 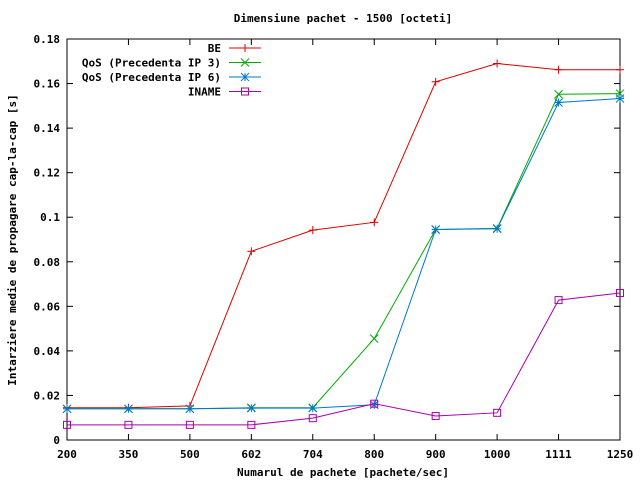 What do you see at coordinates (343, 472) in the screenshot?
I see `x-axis-label: Numarul de pachete [pachete/sec]` at bounding box center [343, 472].